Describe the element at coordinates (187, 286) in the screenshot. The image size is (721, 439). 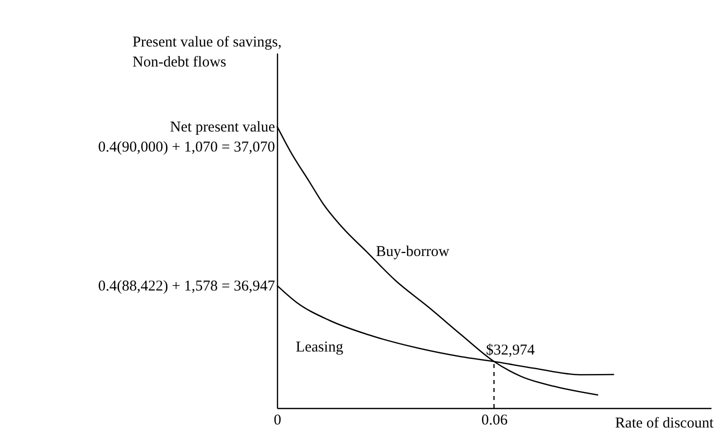
I see `text: 0.4(88,422) + 1,578 = 36,947` at that location.